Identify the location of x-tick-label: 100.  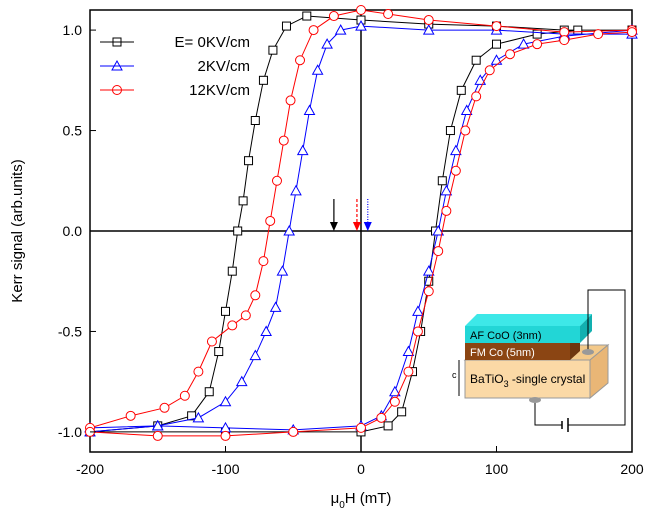
(497, 469).